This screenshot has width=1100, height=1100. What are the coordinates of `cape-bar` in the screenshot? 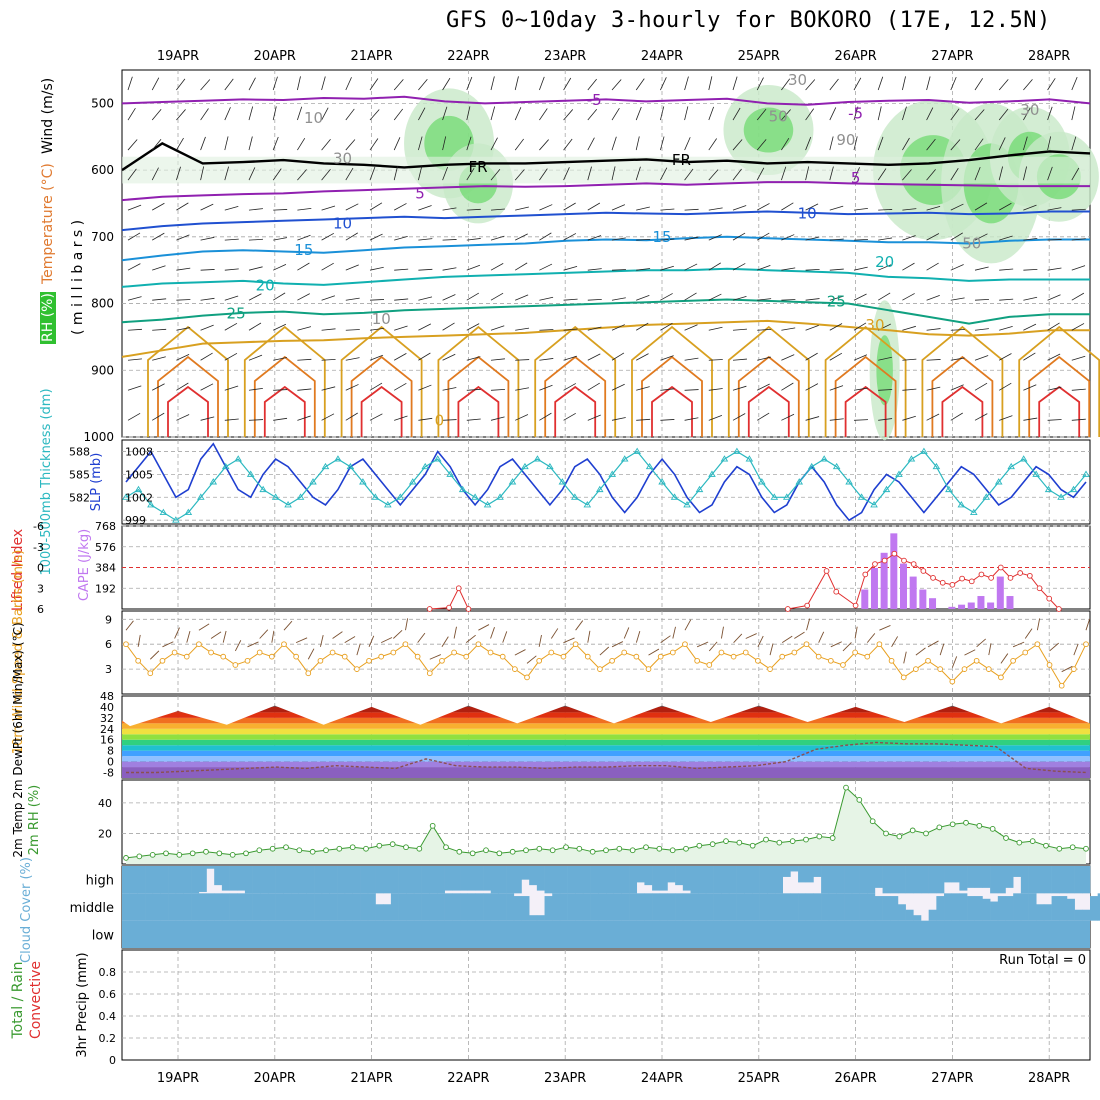 It's located at (903, 586).